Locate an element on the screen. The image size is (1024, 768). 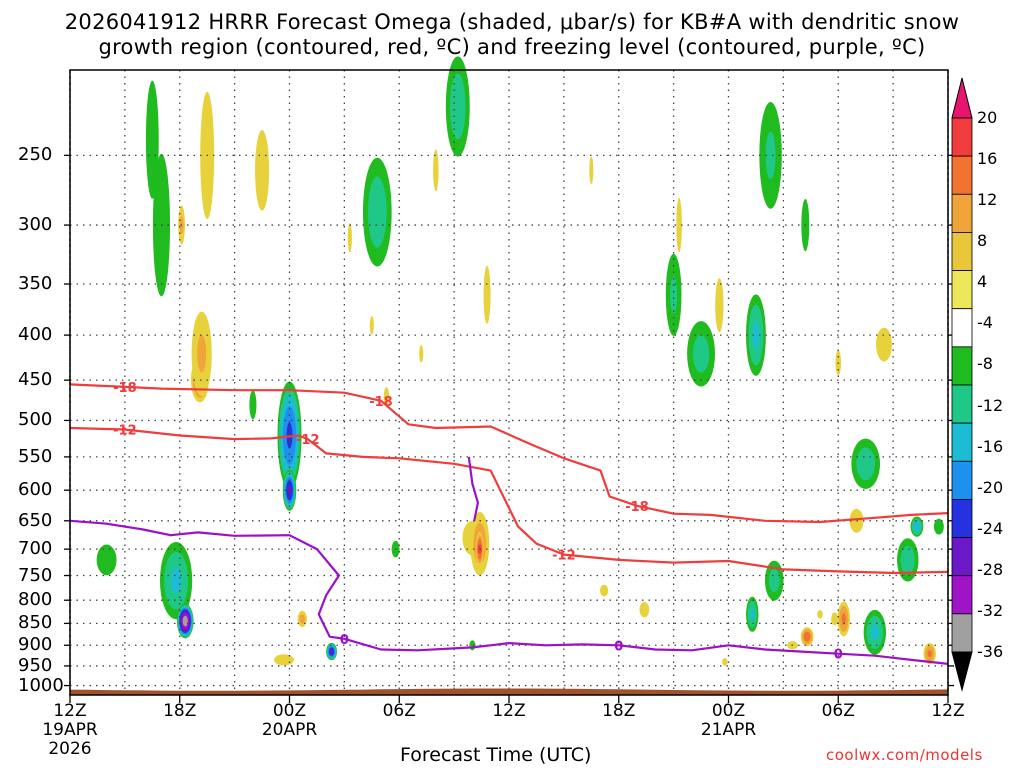
colorbar-label-1: 16 is located at coordinates (987, 159).